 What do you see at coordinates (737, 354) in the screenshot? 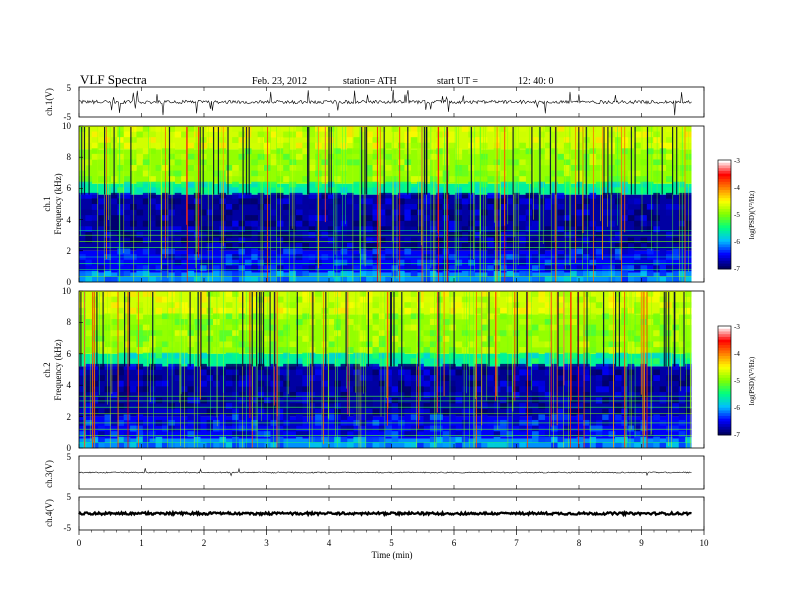
I see `ch2-cbar-tick-neg4: -4` at bounding box center [737, 354].